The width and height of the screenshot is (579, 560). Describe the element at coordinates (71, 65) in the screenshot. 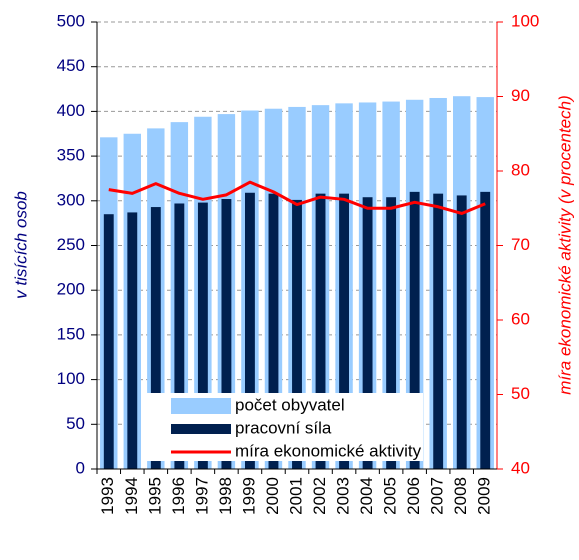

I see `y-tick-label: 450` at that location.